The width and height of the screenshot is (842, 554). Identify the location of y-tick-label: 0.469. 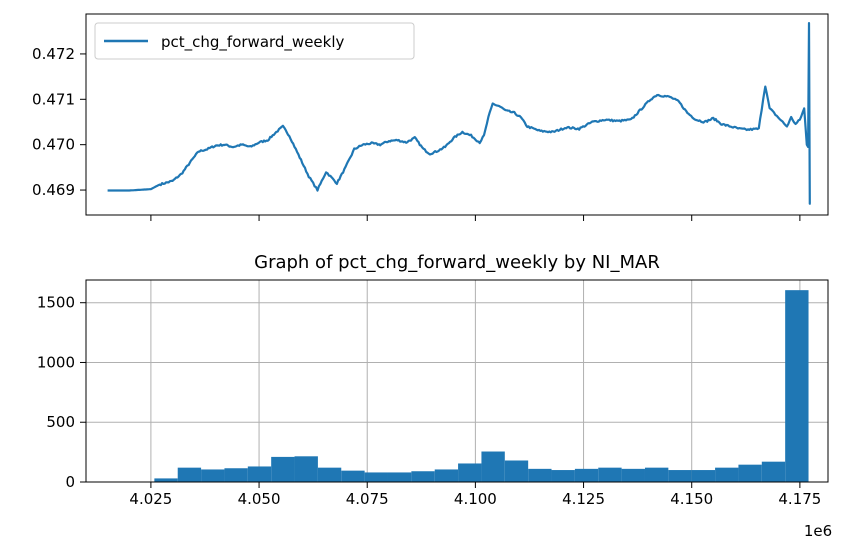
(53, 190).